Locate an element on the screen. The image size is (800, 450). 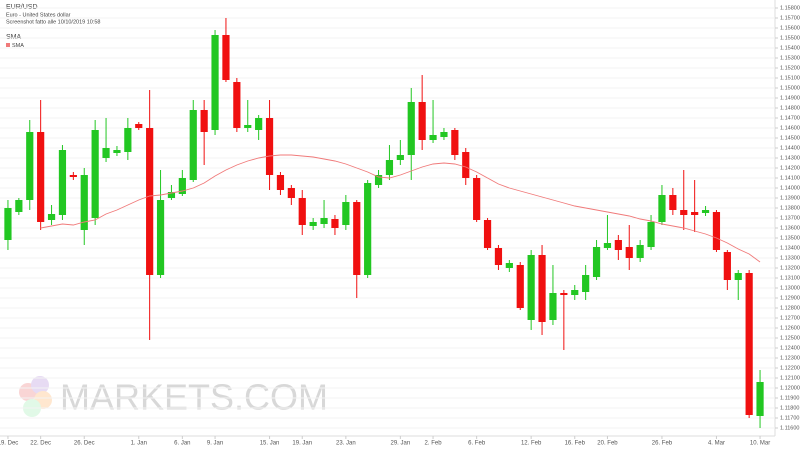
y-tick-label: 1.13400 is located at coordinates (790, 248).